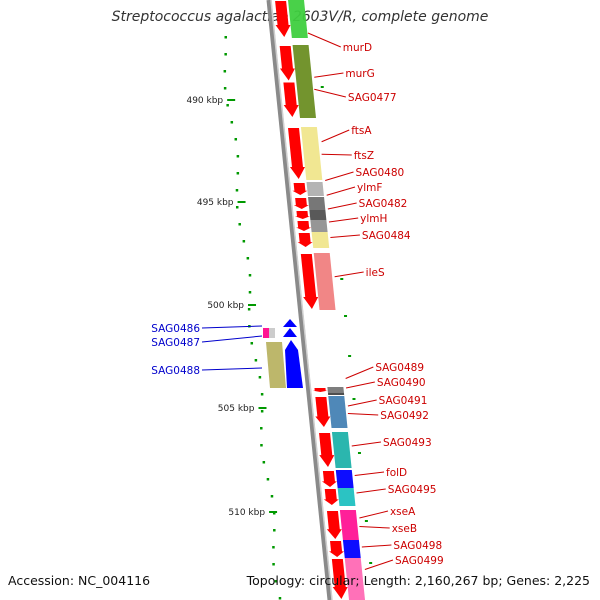 The width and height of the screenshot is (600, 600). I want to click on gene-label: SAG0499, so click(419, 561).